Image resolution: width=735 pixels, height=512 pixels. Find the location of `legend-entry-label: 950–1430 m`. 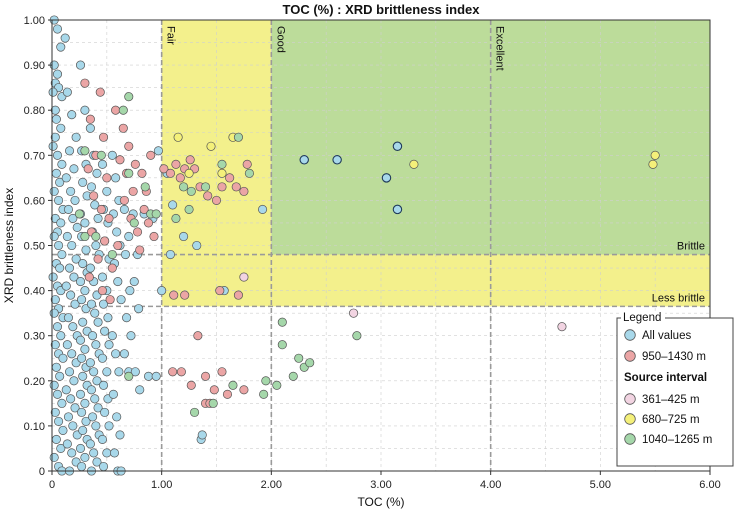

legend-entry-label: 950–1430 m is located at coordinates (674, 357).